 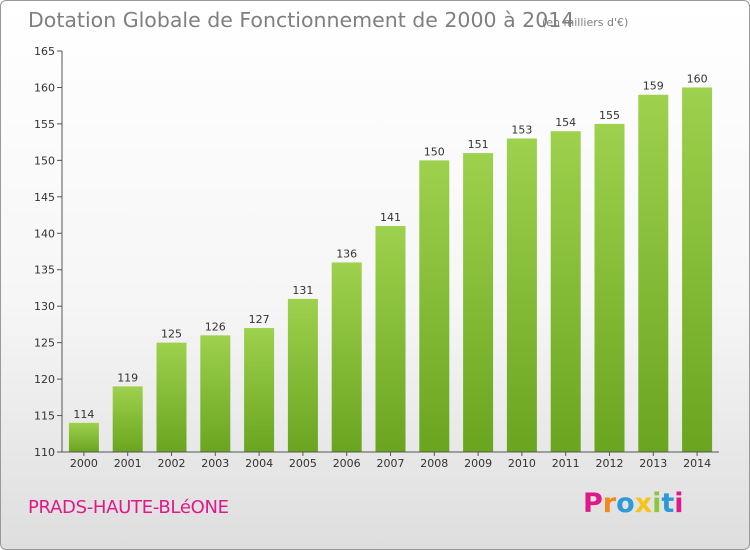 What do you see at coordinates (643, 503) in the screenshot?
I see `logo-letter: x` at bounding box center [643, 503].